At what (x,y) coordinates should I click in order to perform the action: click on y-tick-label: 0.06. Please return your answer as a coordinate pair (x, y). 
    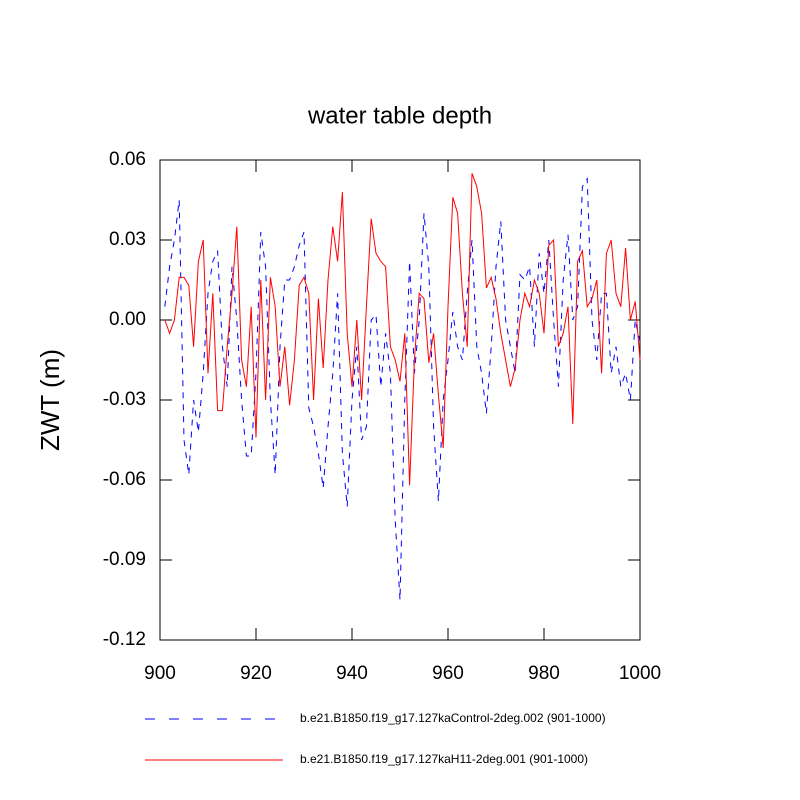
    Looking at the image, I should click on (127, 159).